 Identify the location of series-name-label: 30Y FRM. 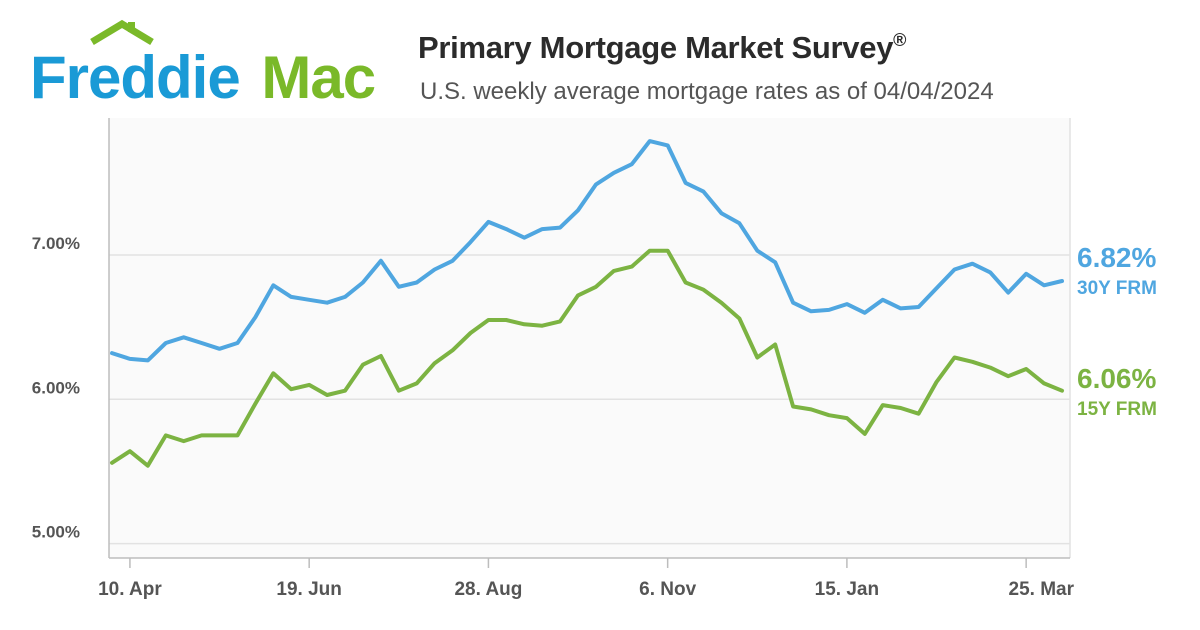
(1117, 288).